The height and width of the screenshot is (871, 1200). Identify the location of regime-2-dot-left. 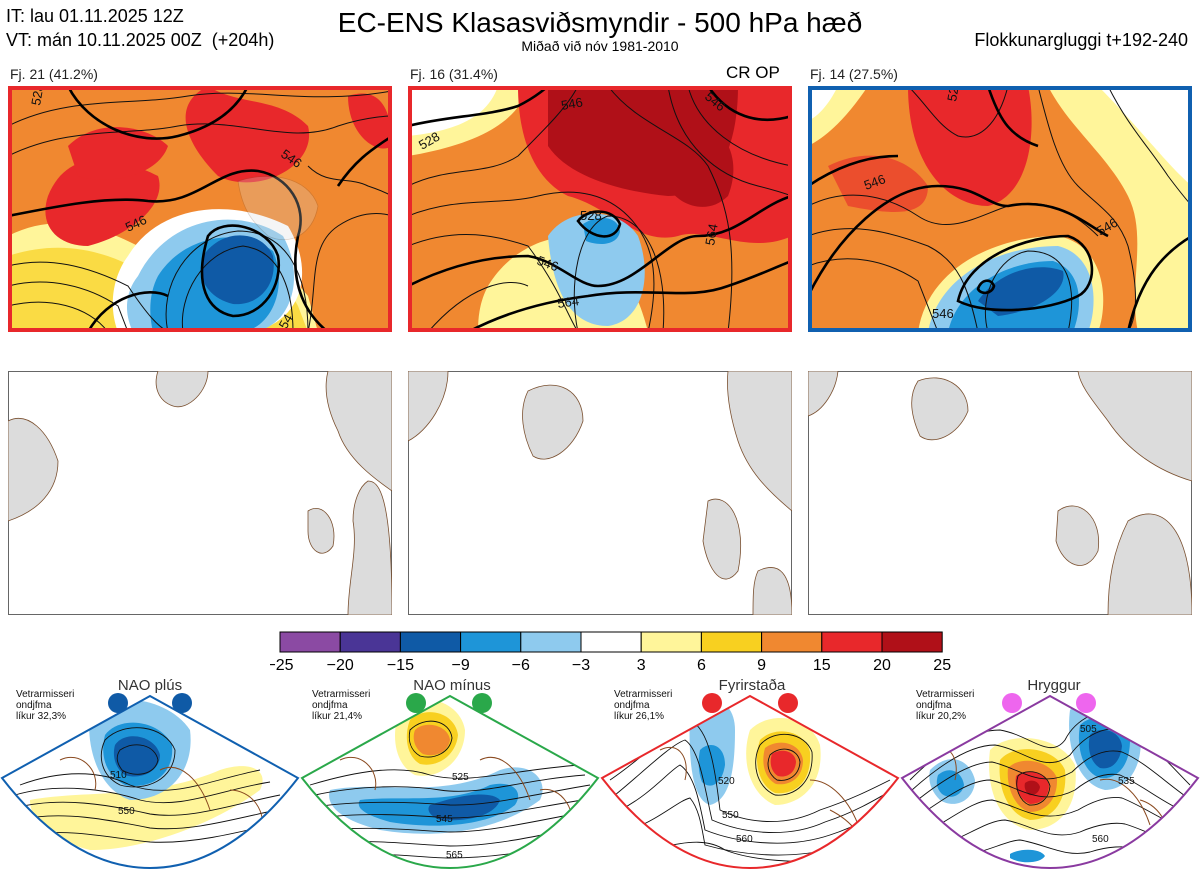
(416, 703).